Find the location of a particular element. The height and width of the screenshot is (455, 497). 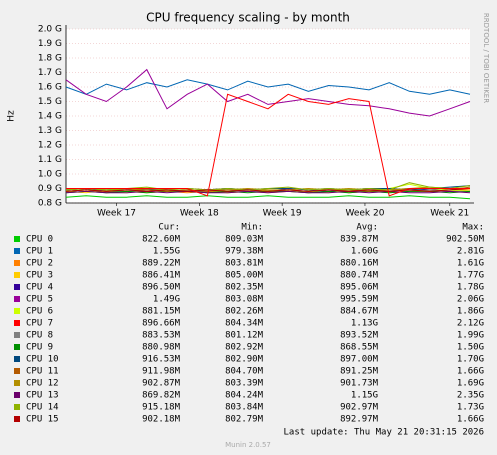

legend-stat: 1.99G is located at coordinates (470, 336).